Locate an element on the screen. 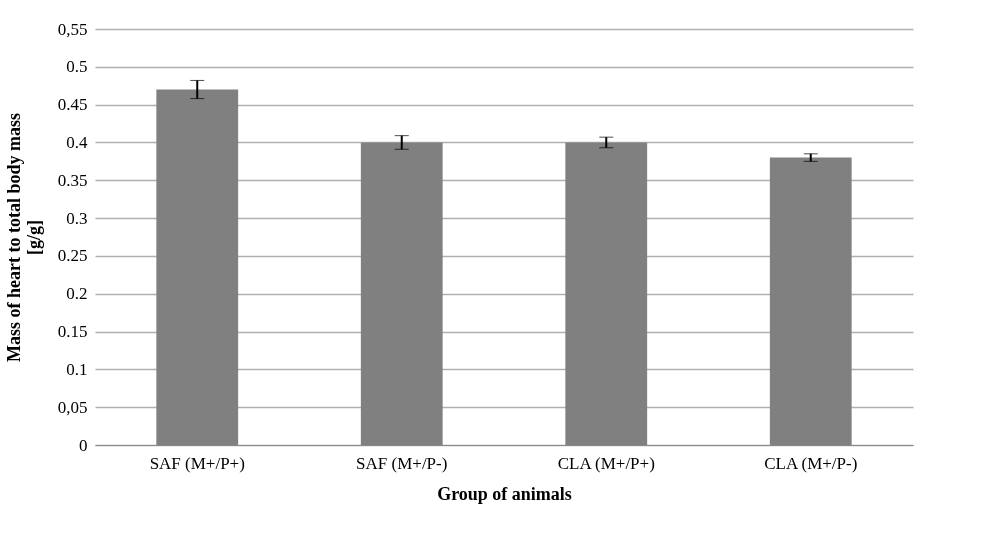 This screenshot has width=1003, height=536. y-tick-label: 0.1 is located at coordinates (77, 369).